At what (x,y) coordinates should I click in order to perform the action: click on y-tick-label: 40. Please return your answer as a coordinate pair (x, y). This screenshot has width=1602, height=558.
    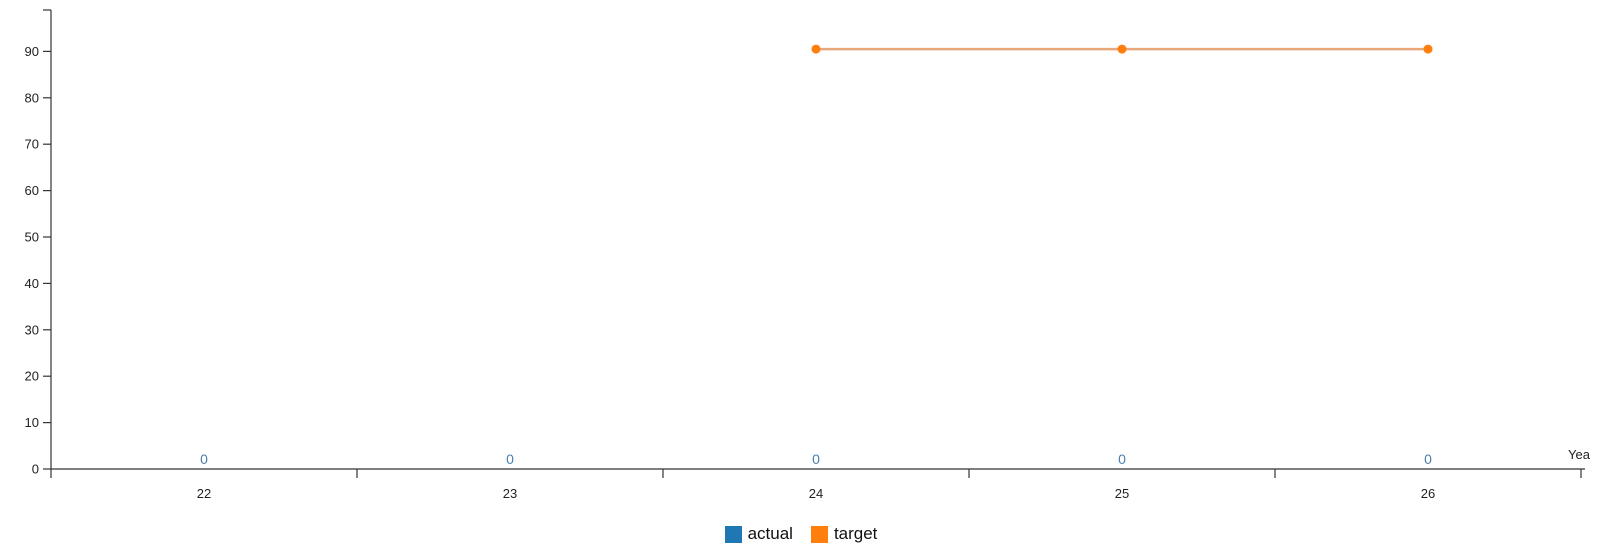
    Looking at the image, I should click on (32, 283).